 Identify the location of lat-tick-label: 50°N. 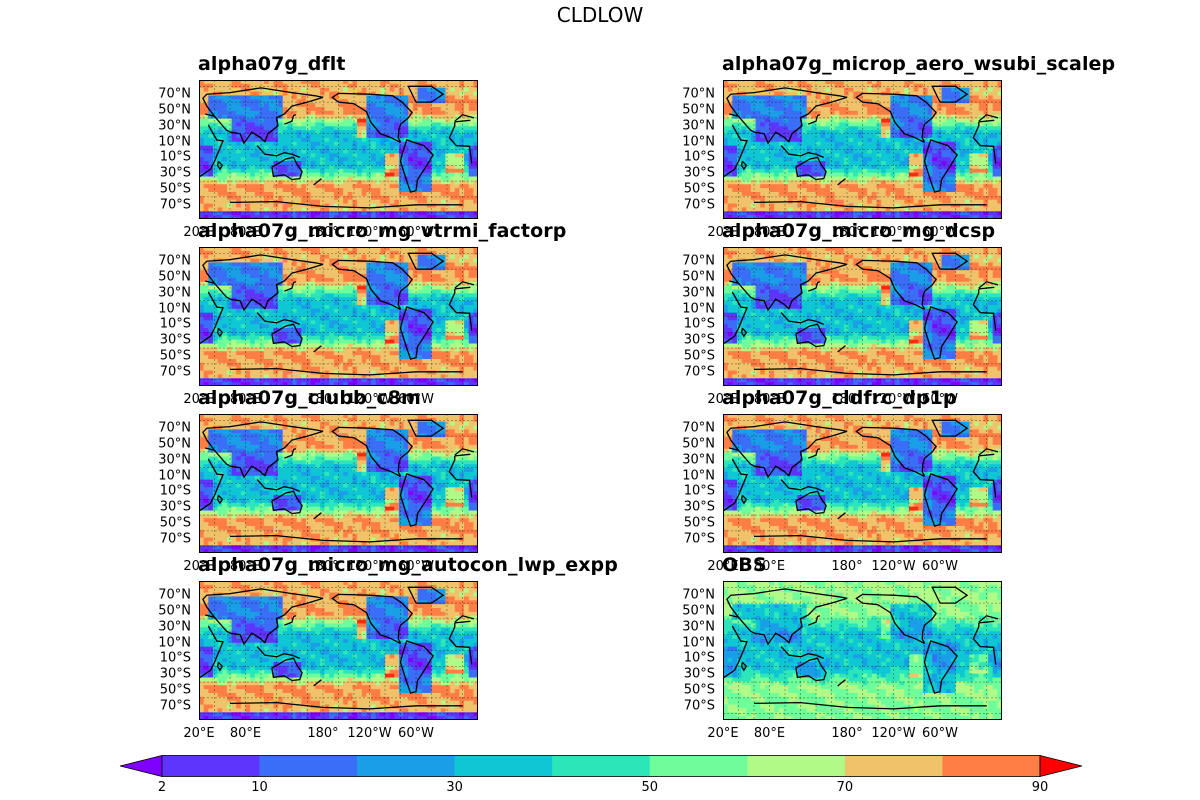
(698, 110).